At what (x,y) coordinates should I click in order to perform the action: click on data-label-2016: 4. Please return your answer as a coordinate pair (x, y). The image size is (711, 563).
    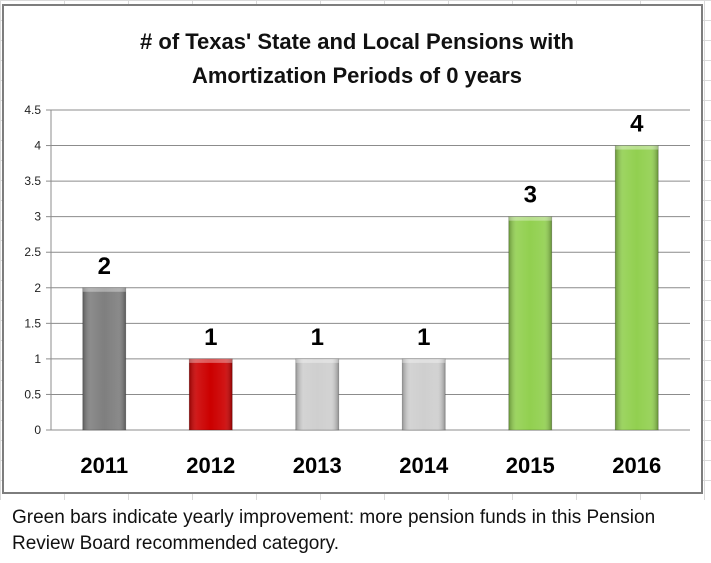
    Looking at the image, I should click on (637, 124).